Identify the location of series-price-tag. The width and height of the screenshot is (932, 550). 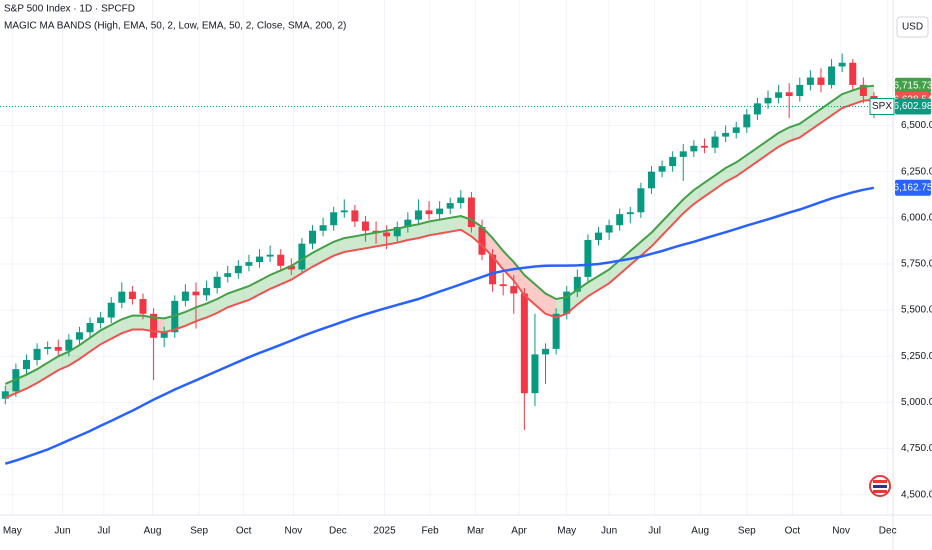
(913, 85).